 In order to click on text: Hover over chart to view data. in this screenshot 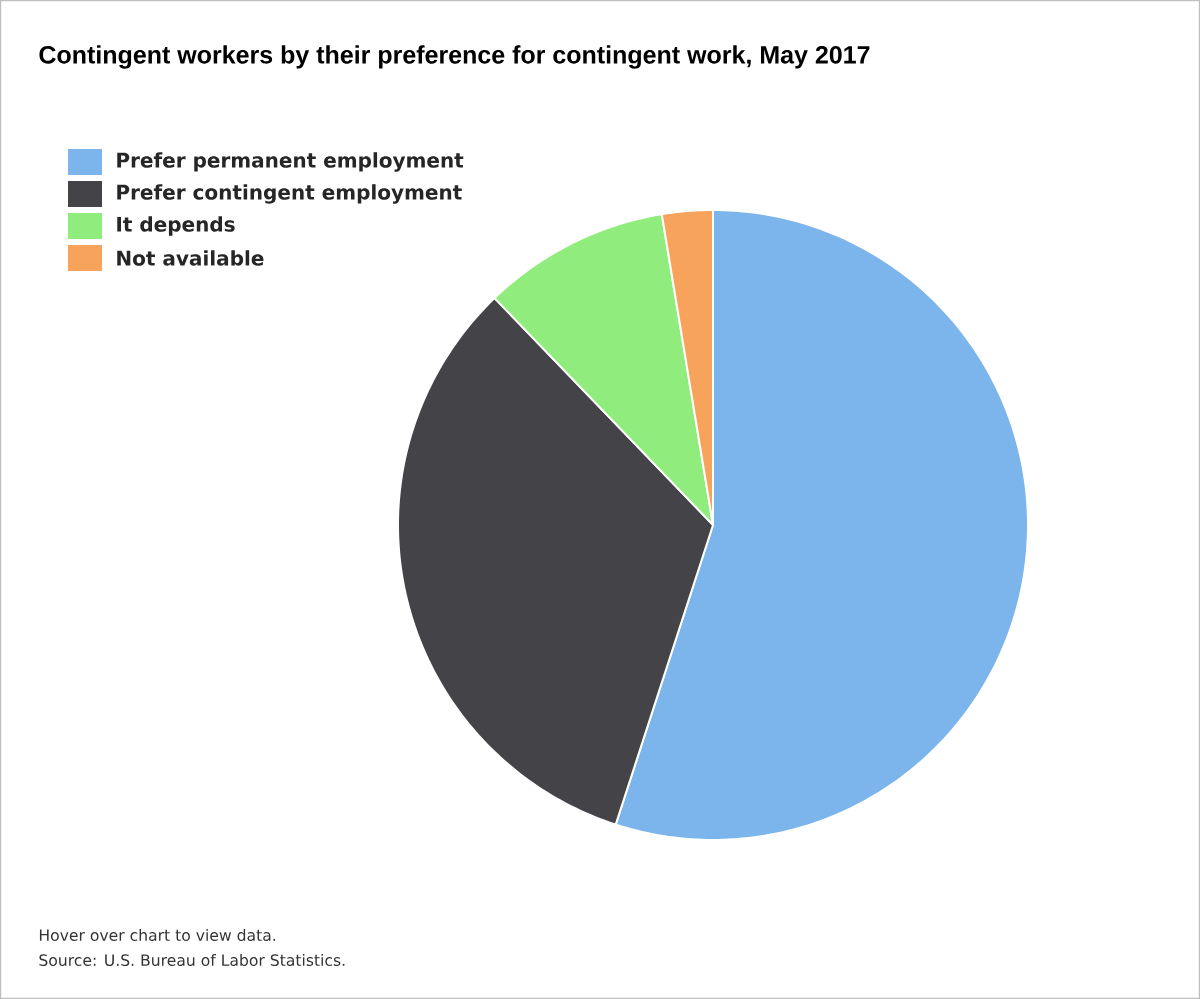, I will do `click(157, 935)`.